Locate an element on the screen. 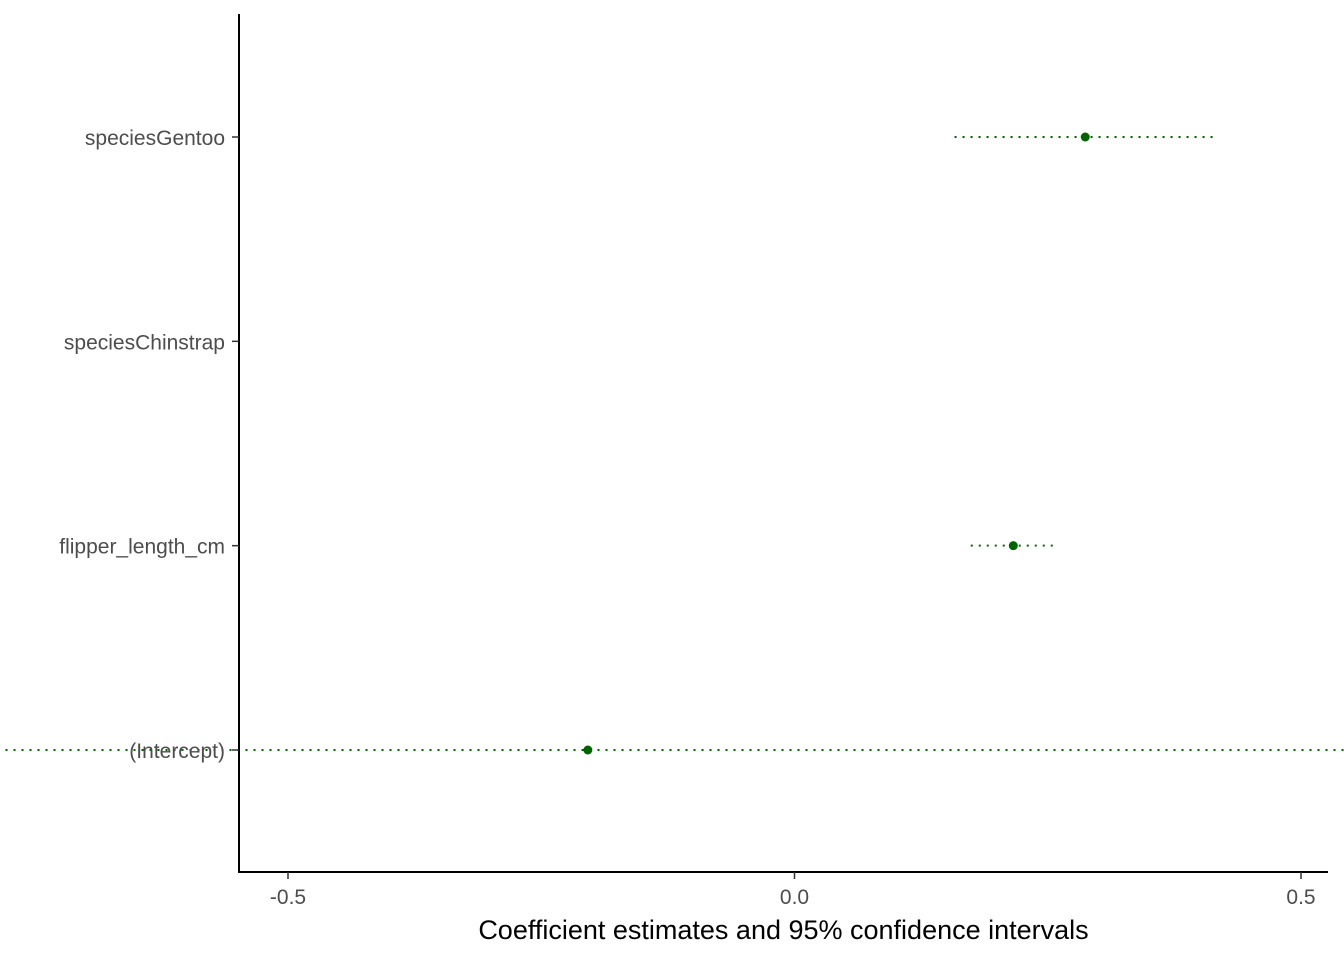 The height and width of the screenshot is (960, 1344). estimate-point-flipper-length-cm is located at coordinates (1013, 546).